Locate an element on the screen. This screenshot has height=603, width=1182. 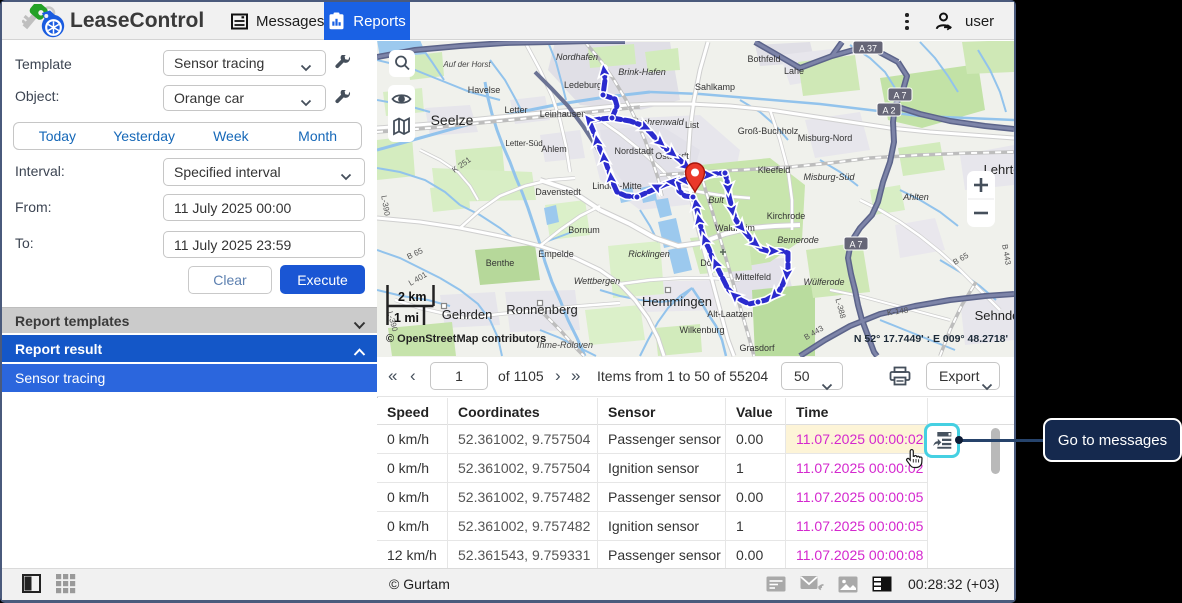
svg-text: Havelse is located at coordinates (484, 90).